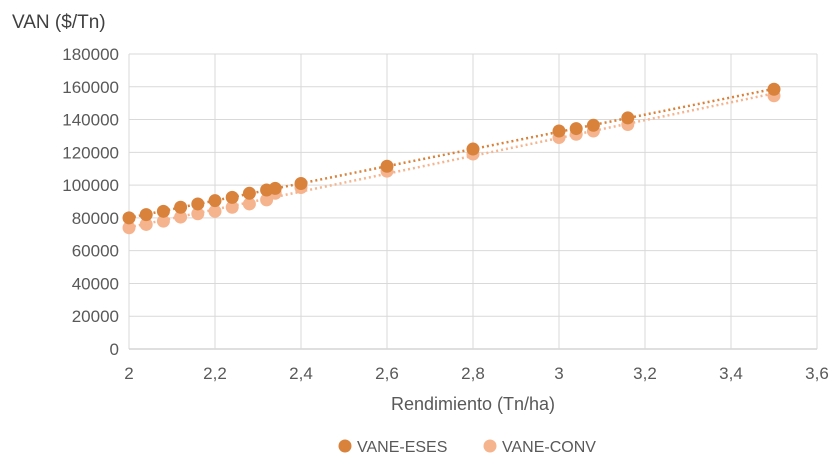  Describe the element at coordinates (90, 152) in the screenshot. I see `y-tick-label: 120000` at that location.